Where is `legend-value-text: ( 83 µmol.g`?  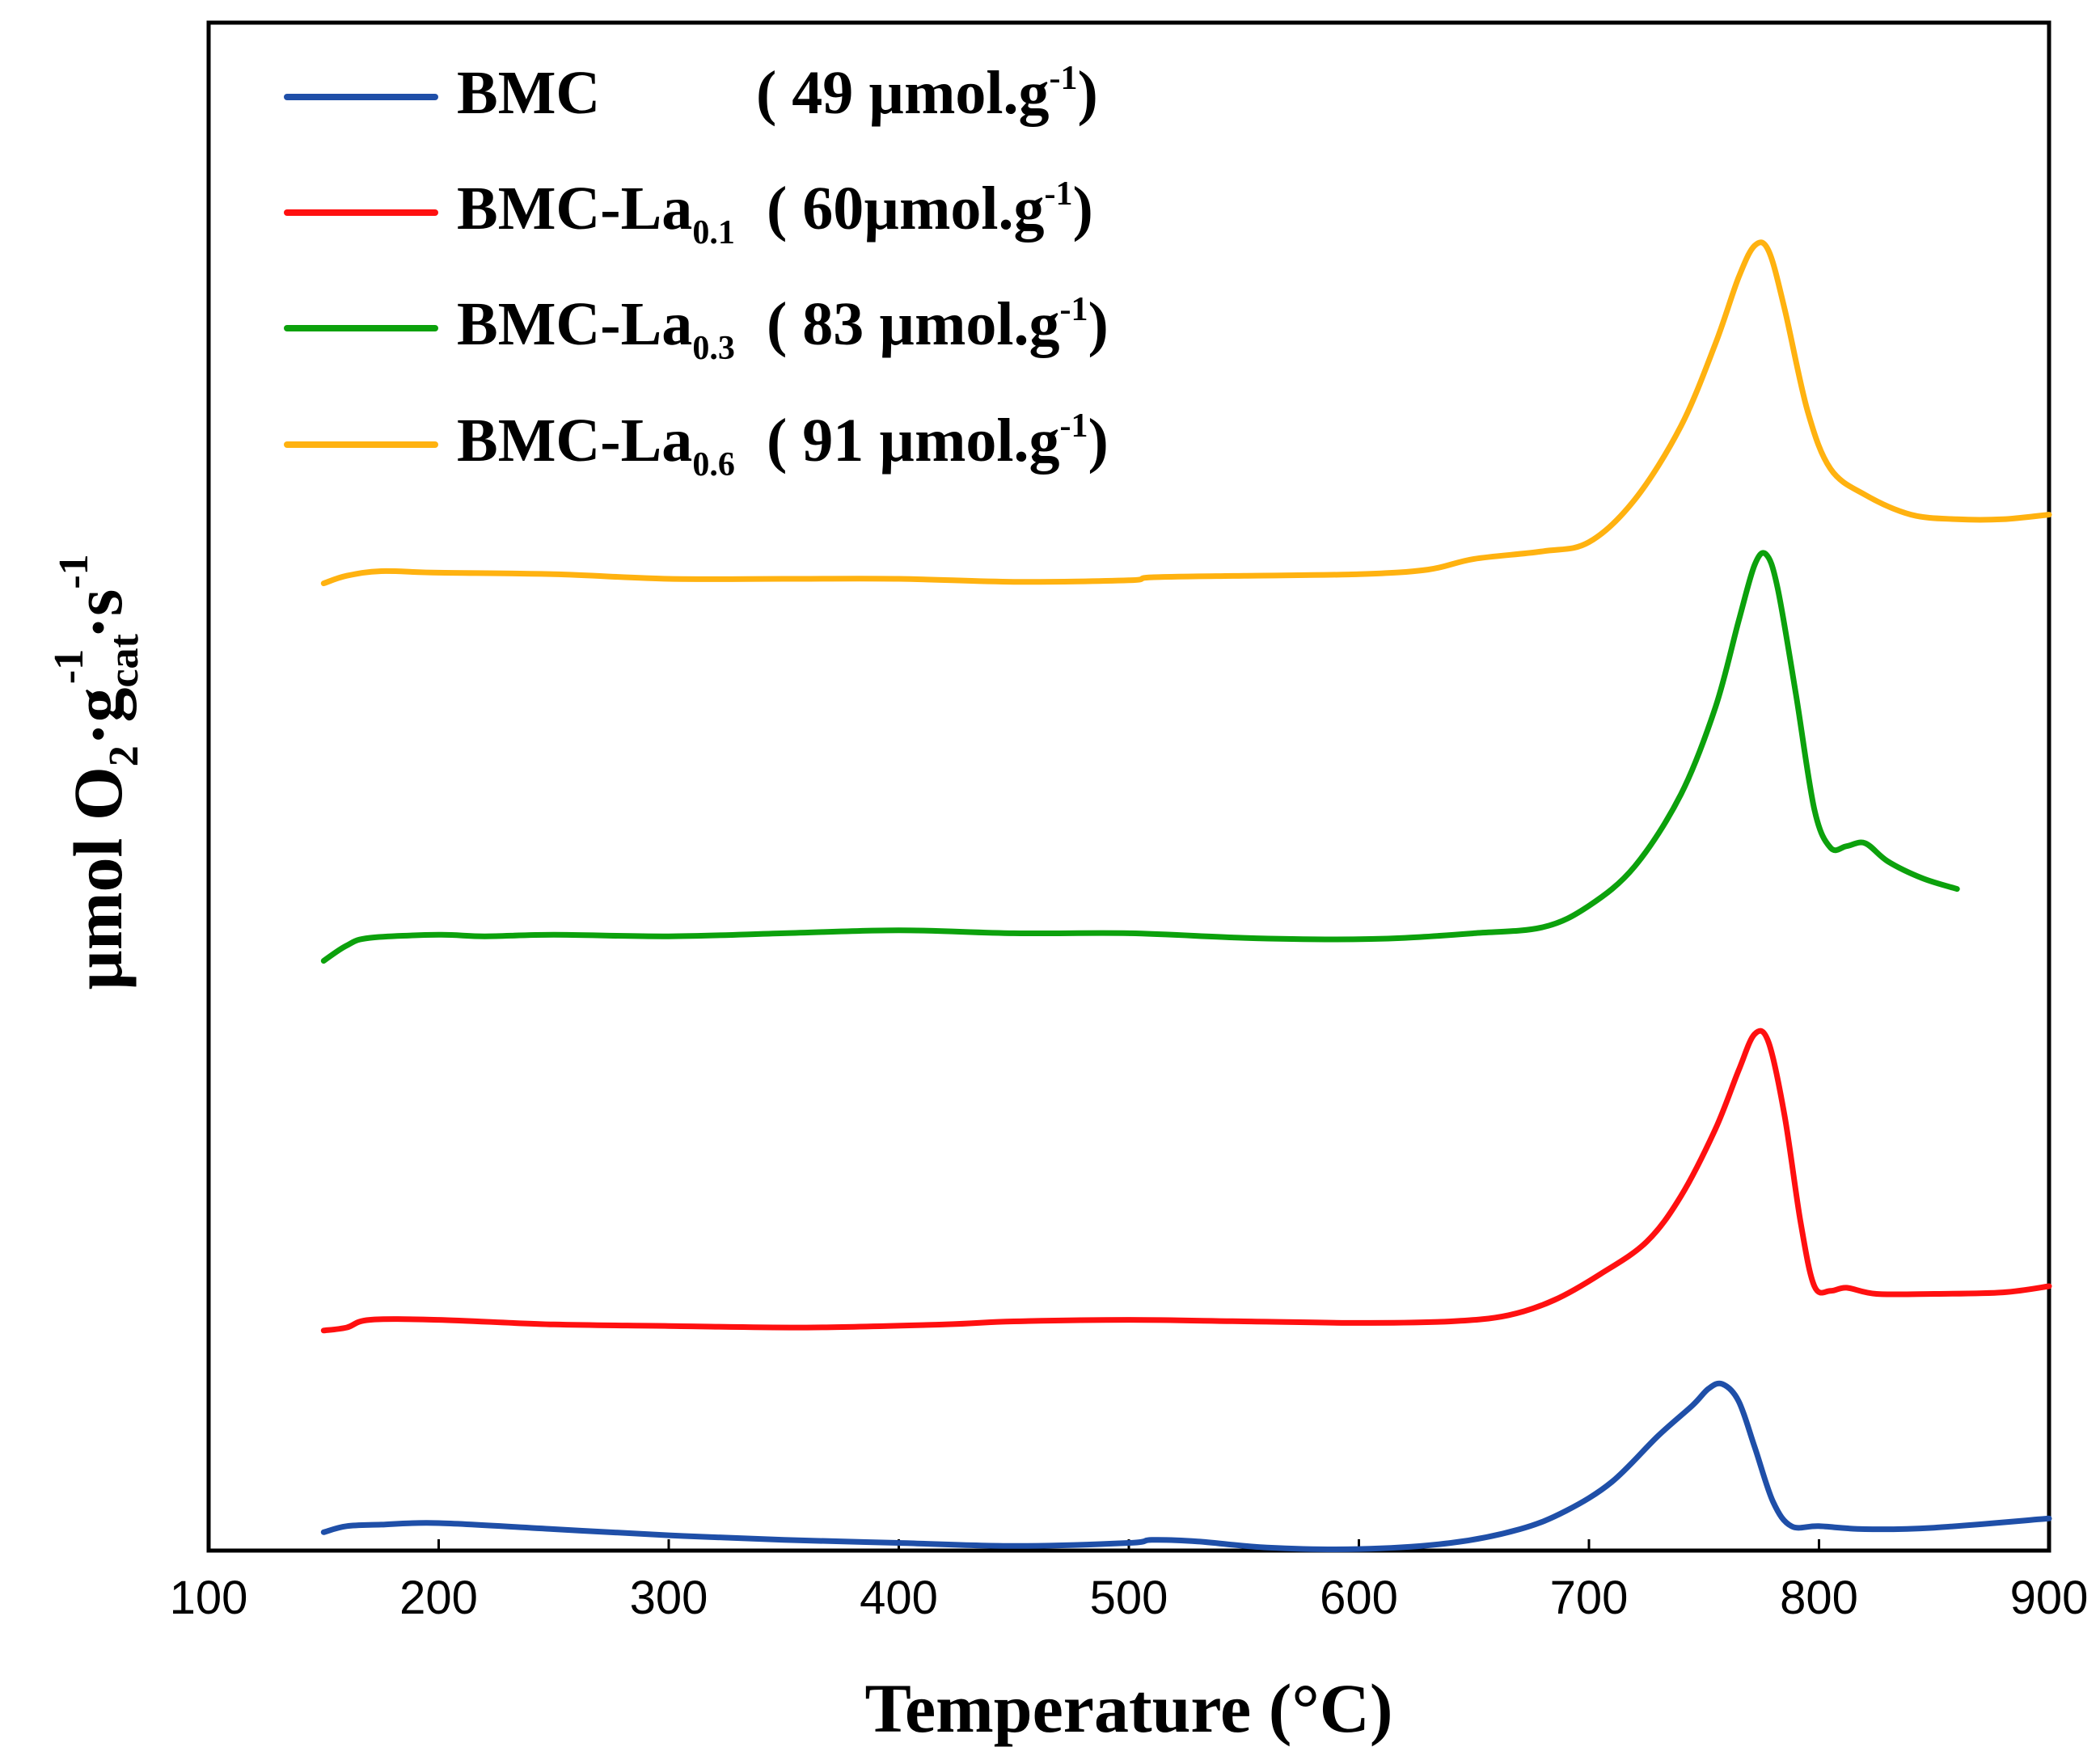 legend-value-text: ( 83 µmol.g is located at coordinates (913, 324).